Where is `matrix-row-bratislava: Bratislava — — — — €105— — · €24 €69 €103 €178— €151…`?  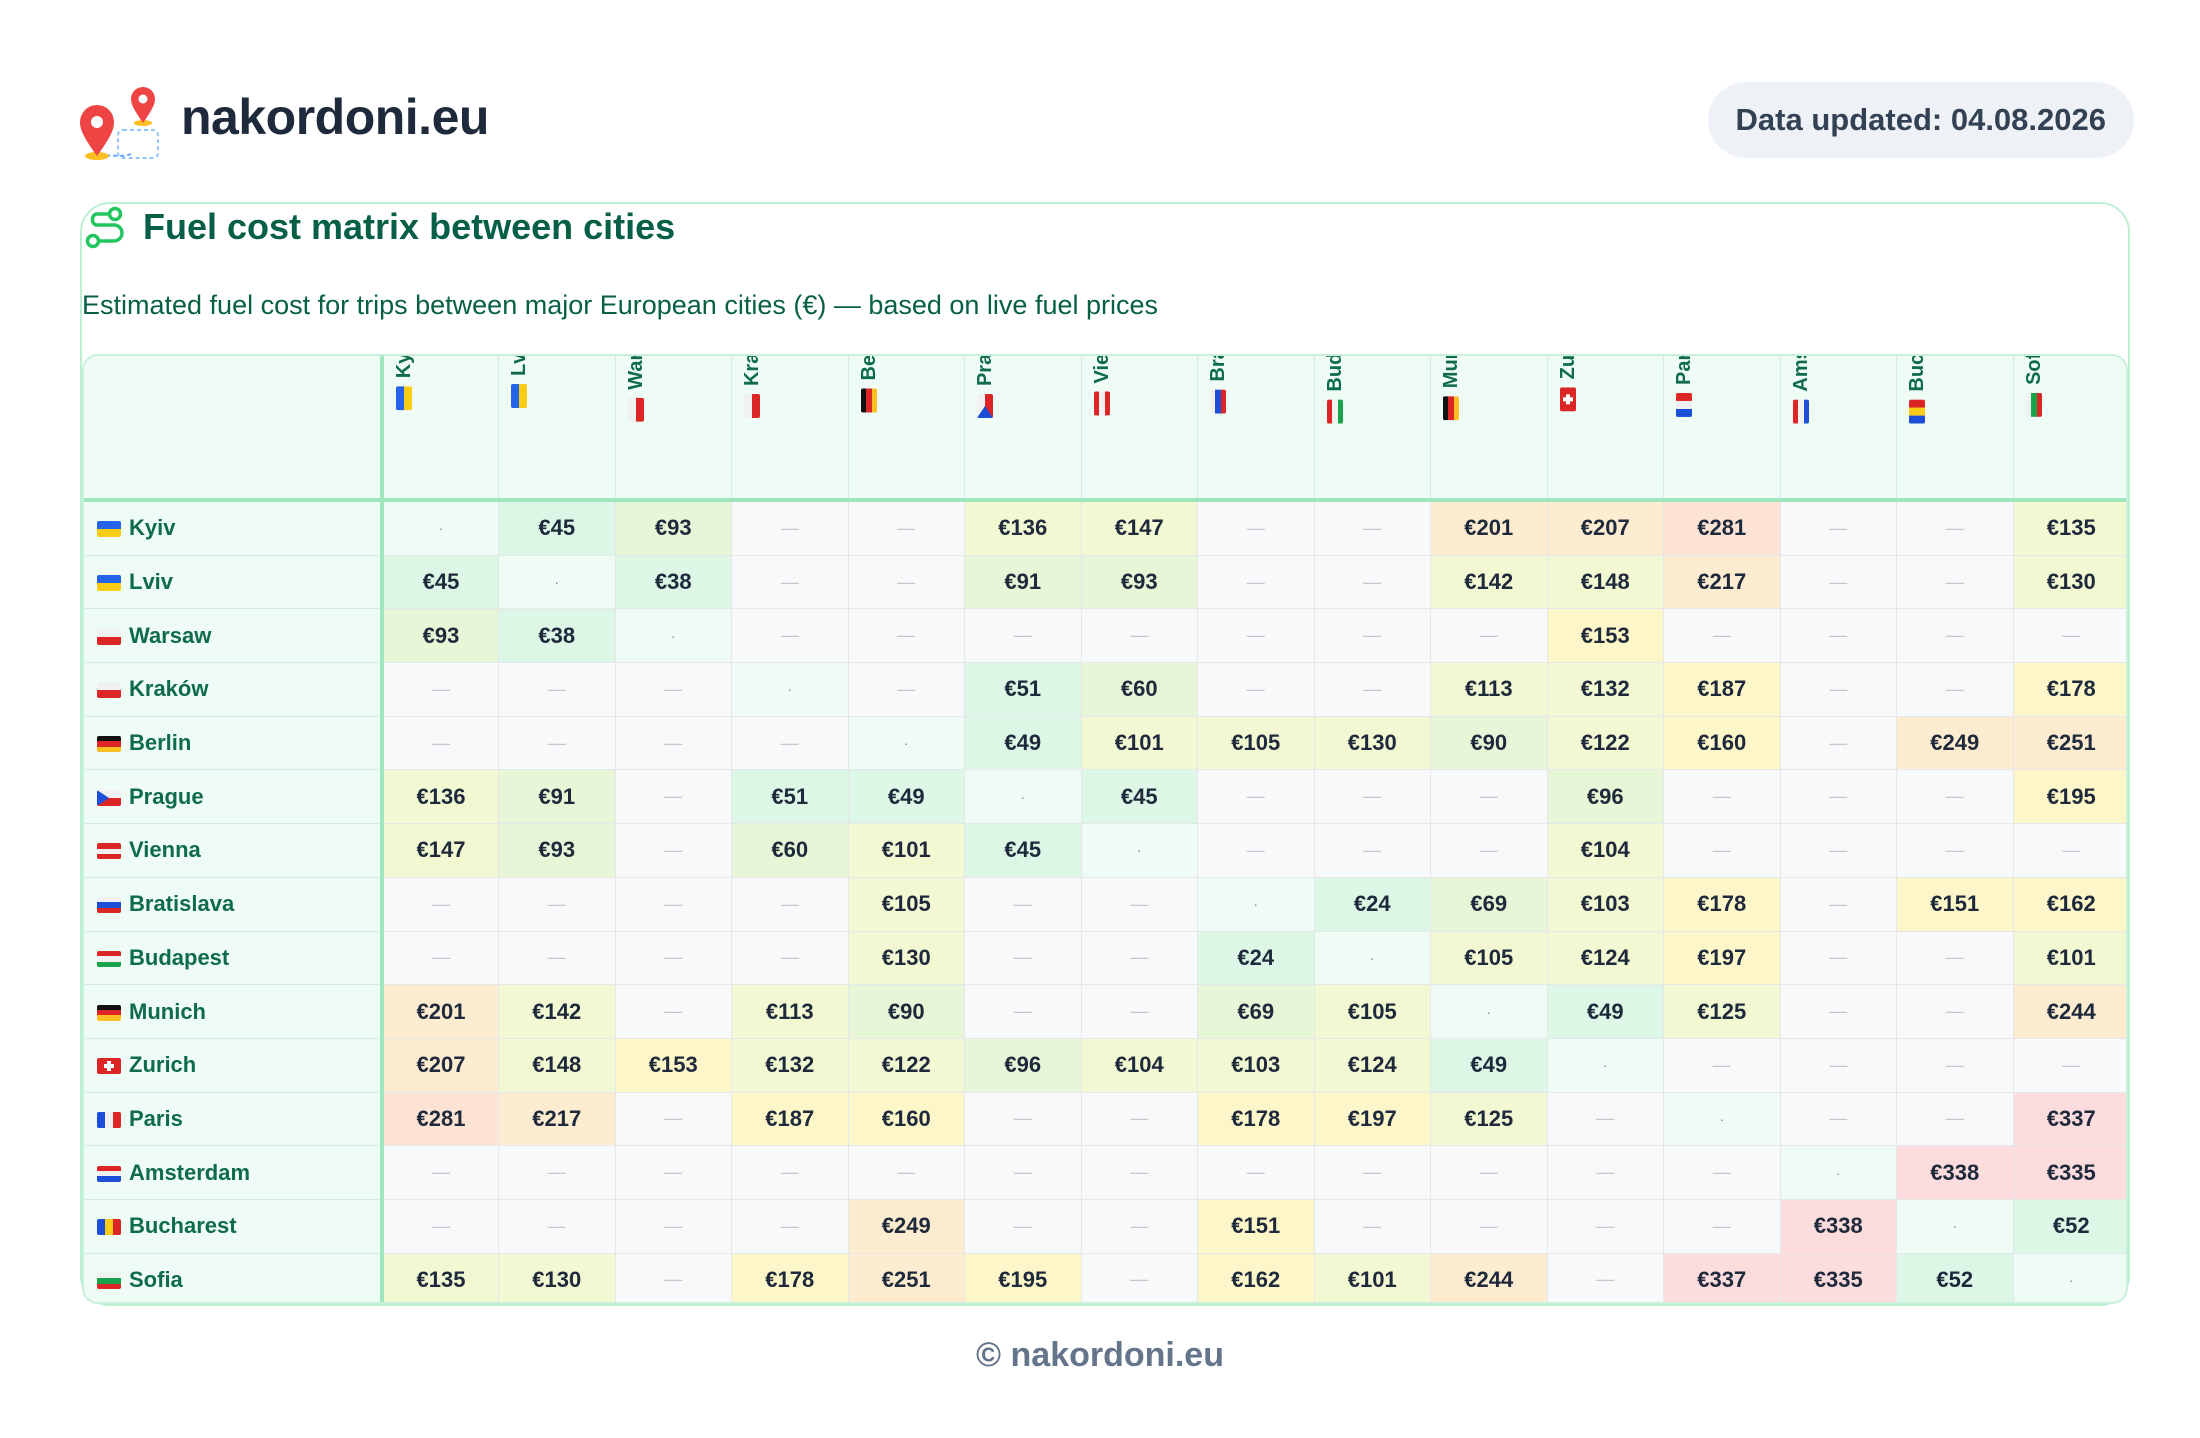
matrix-row-bratislava: Bratislava — — — — €105— — · €24 €69 €103 €178— €151… is located at coordinates (1105, 904).